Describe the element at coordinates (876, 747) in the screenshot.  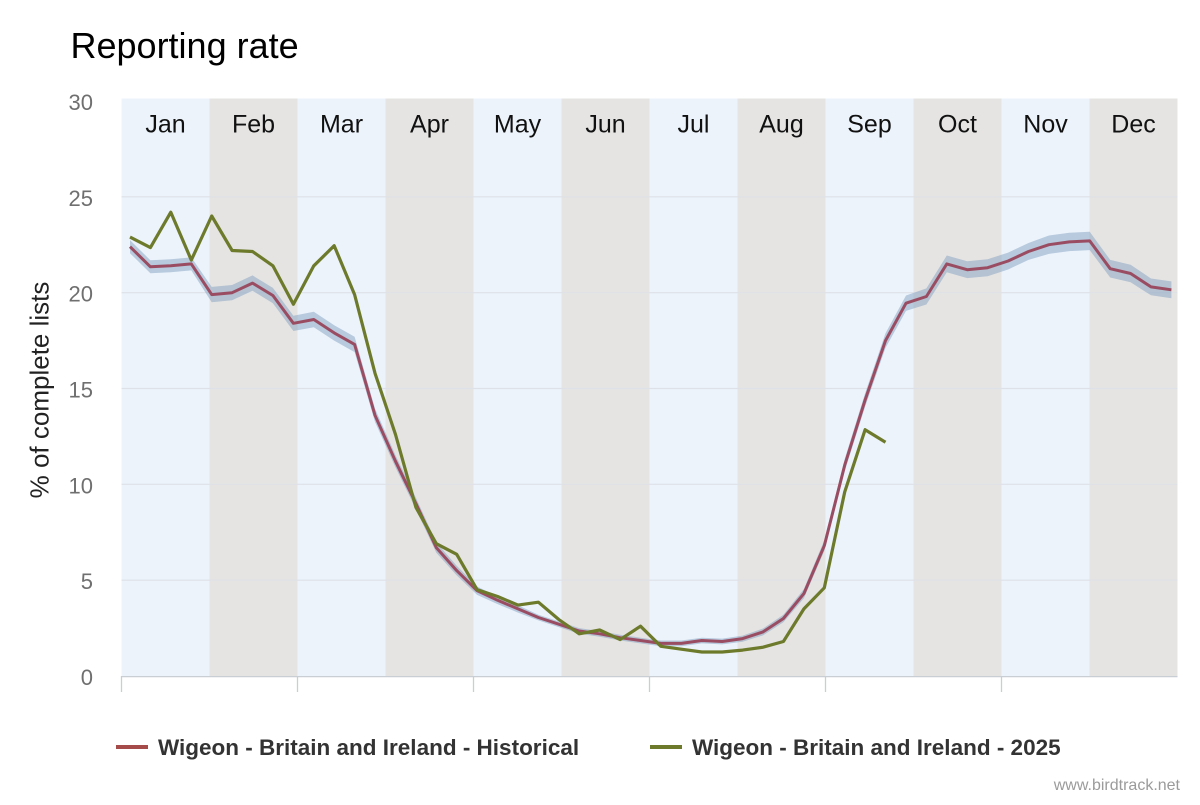
I see `svg-text:Wigeon - Britain and Ireland -: Wigeon - Britain and Ireland - 2025` at that location.